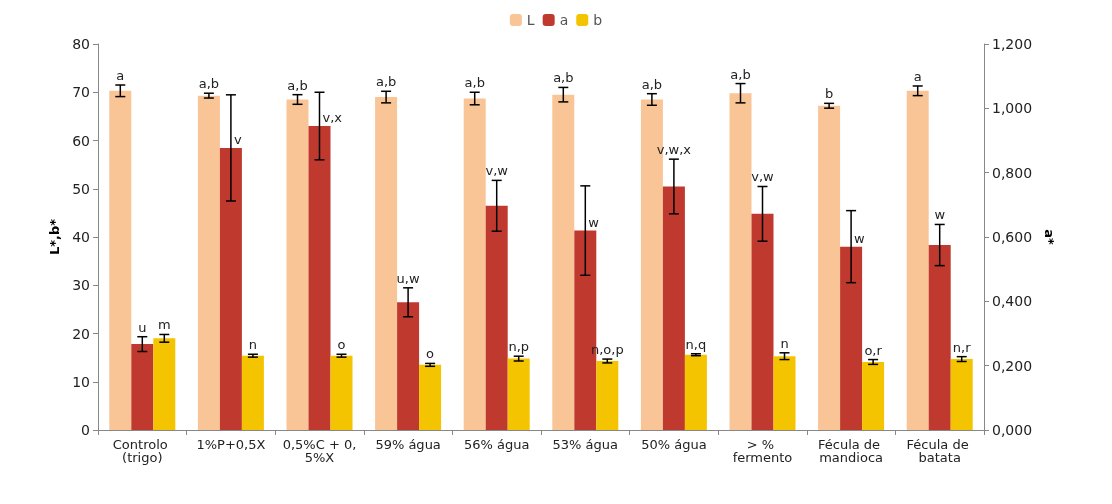  Describe the element at coordinates (81, 140) in the screenshot. I see `y-tick-label: 60` at that location.